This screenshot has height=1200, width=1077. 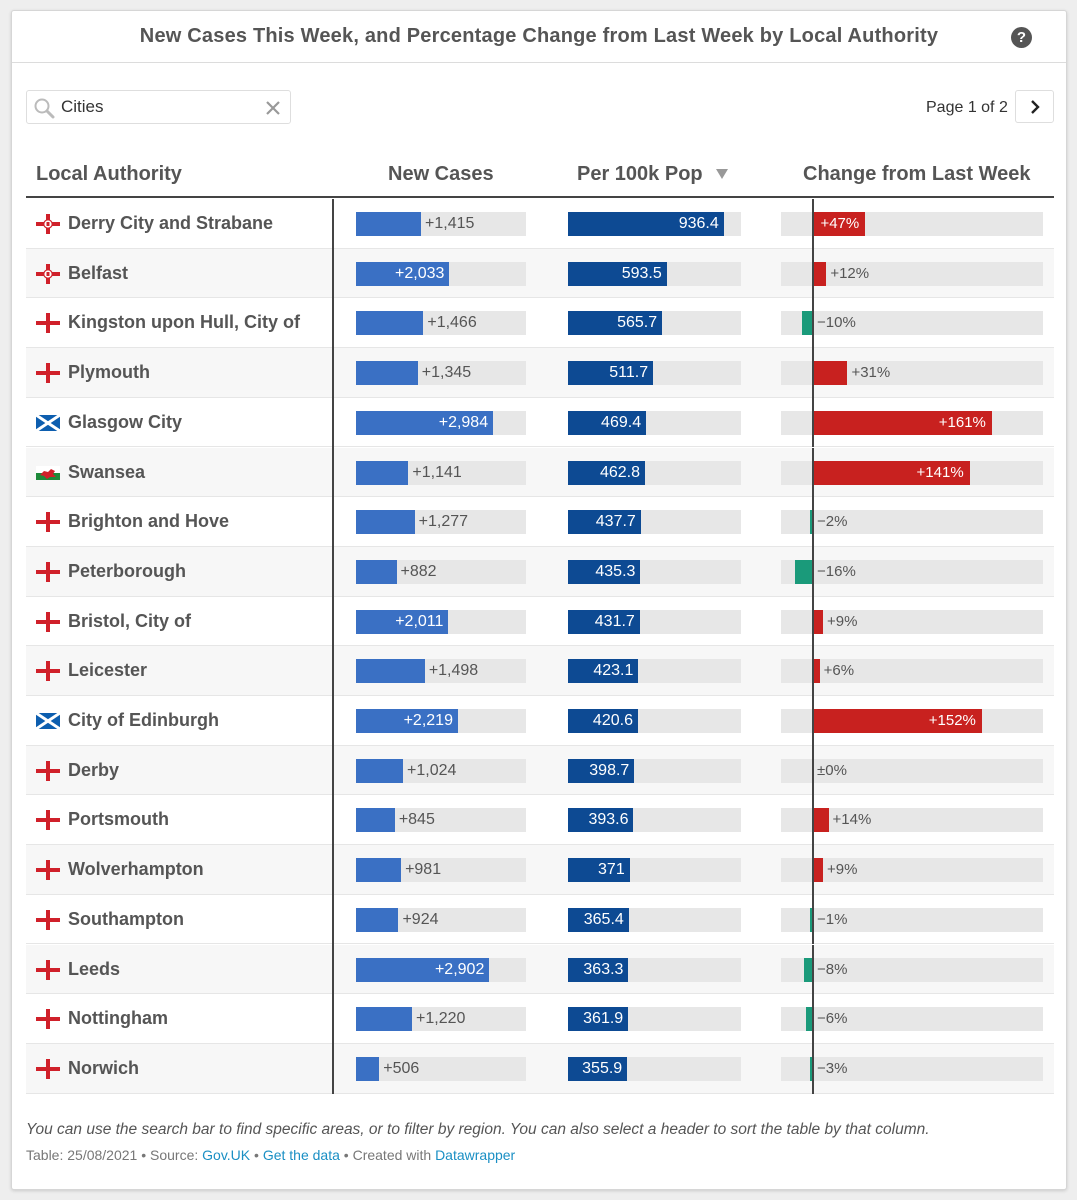 What do you see at coordinates (1034, 106) in the screenshot?
I see `next-page-button` at bounding box center [1034, 106].